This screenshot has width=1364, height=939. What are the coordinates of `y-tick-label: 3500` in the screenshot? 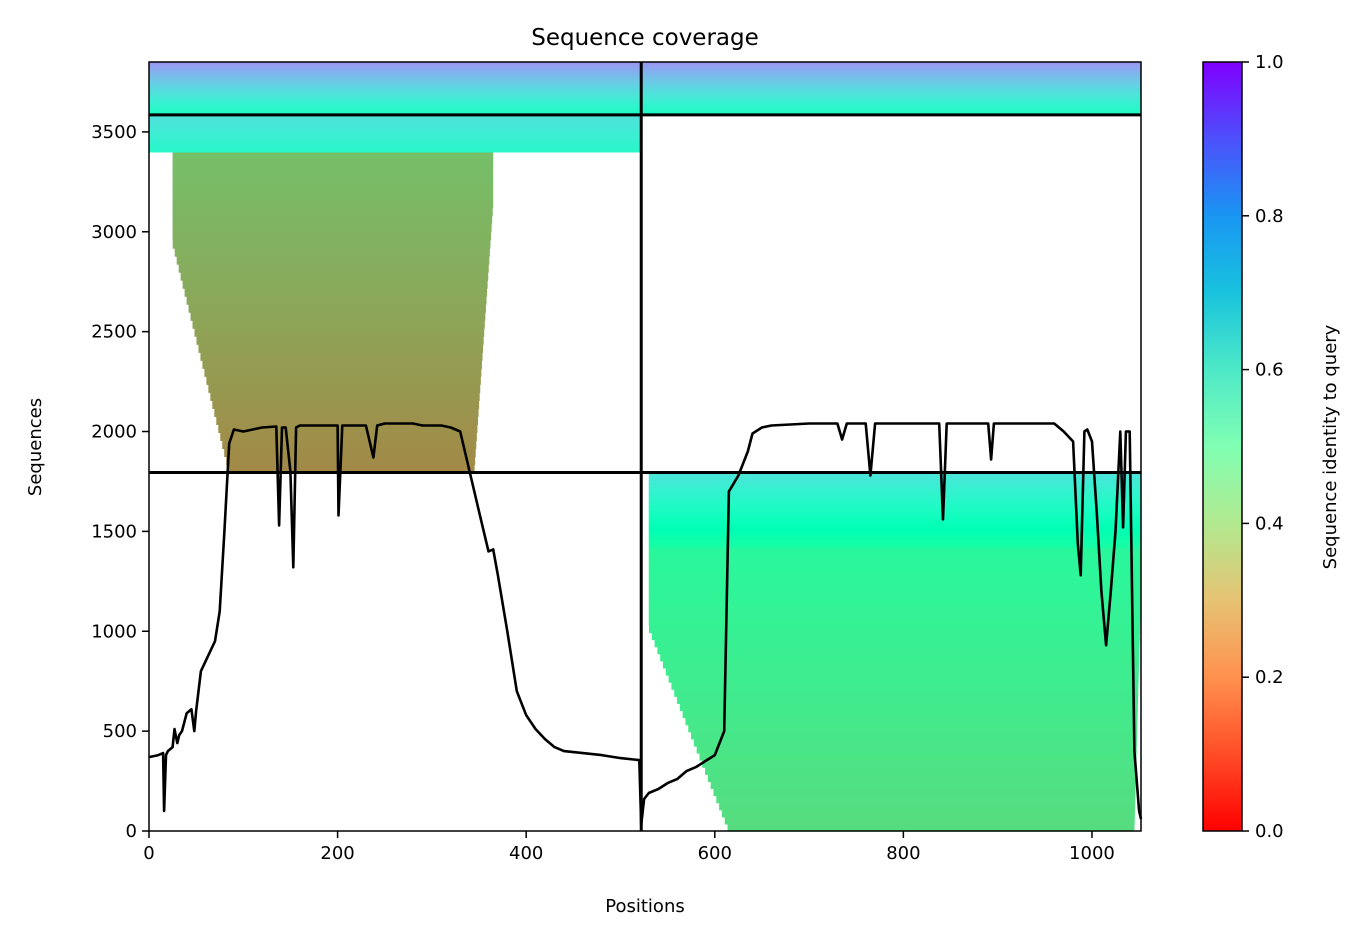 It's located at (114, 132).